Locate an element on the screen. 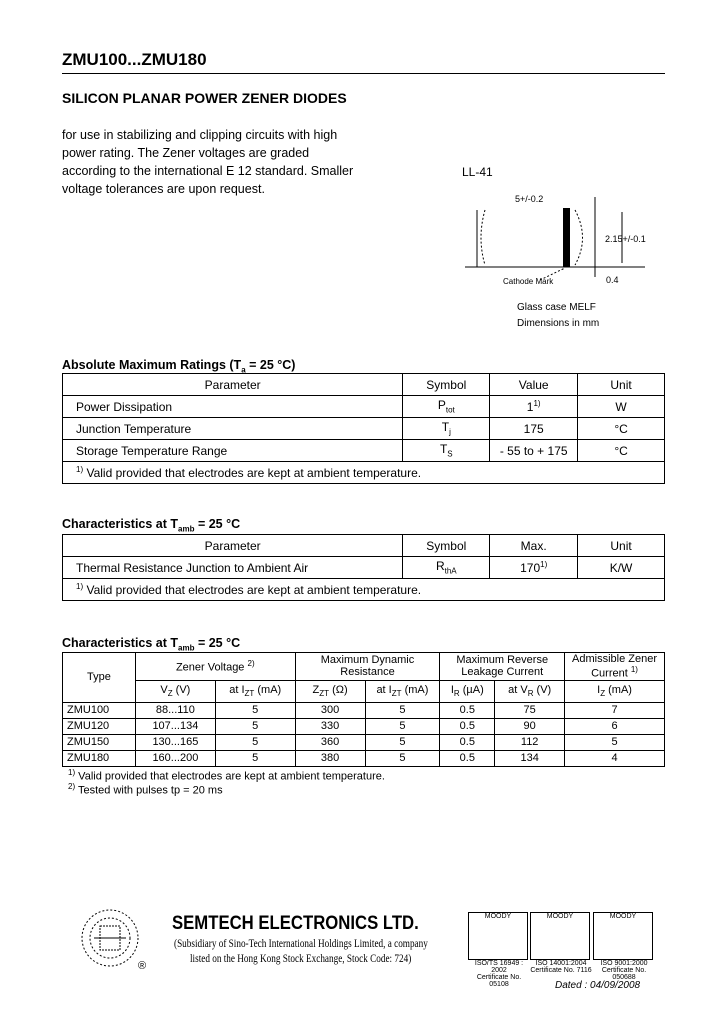 The width and height of the screenshot is (720, 1012). symbol: P is located at coordinates (441, 405).